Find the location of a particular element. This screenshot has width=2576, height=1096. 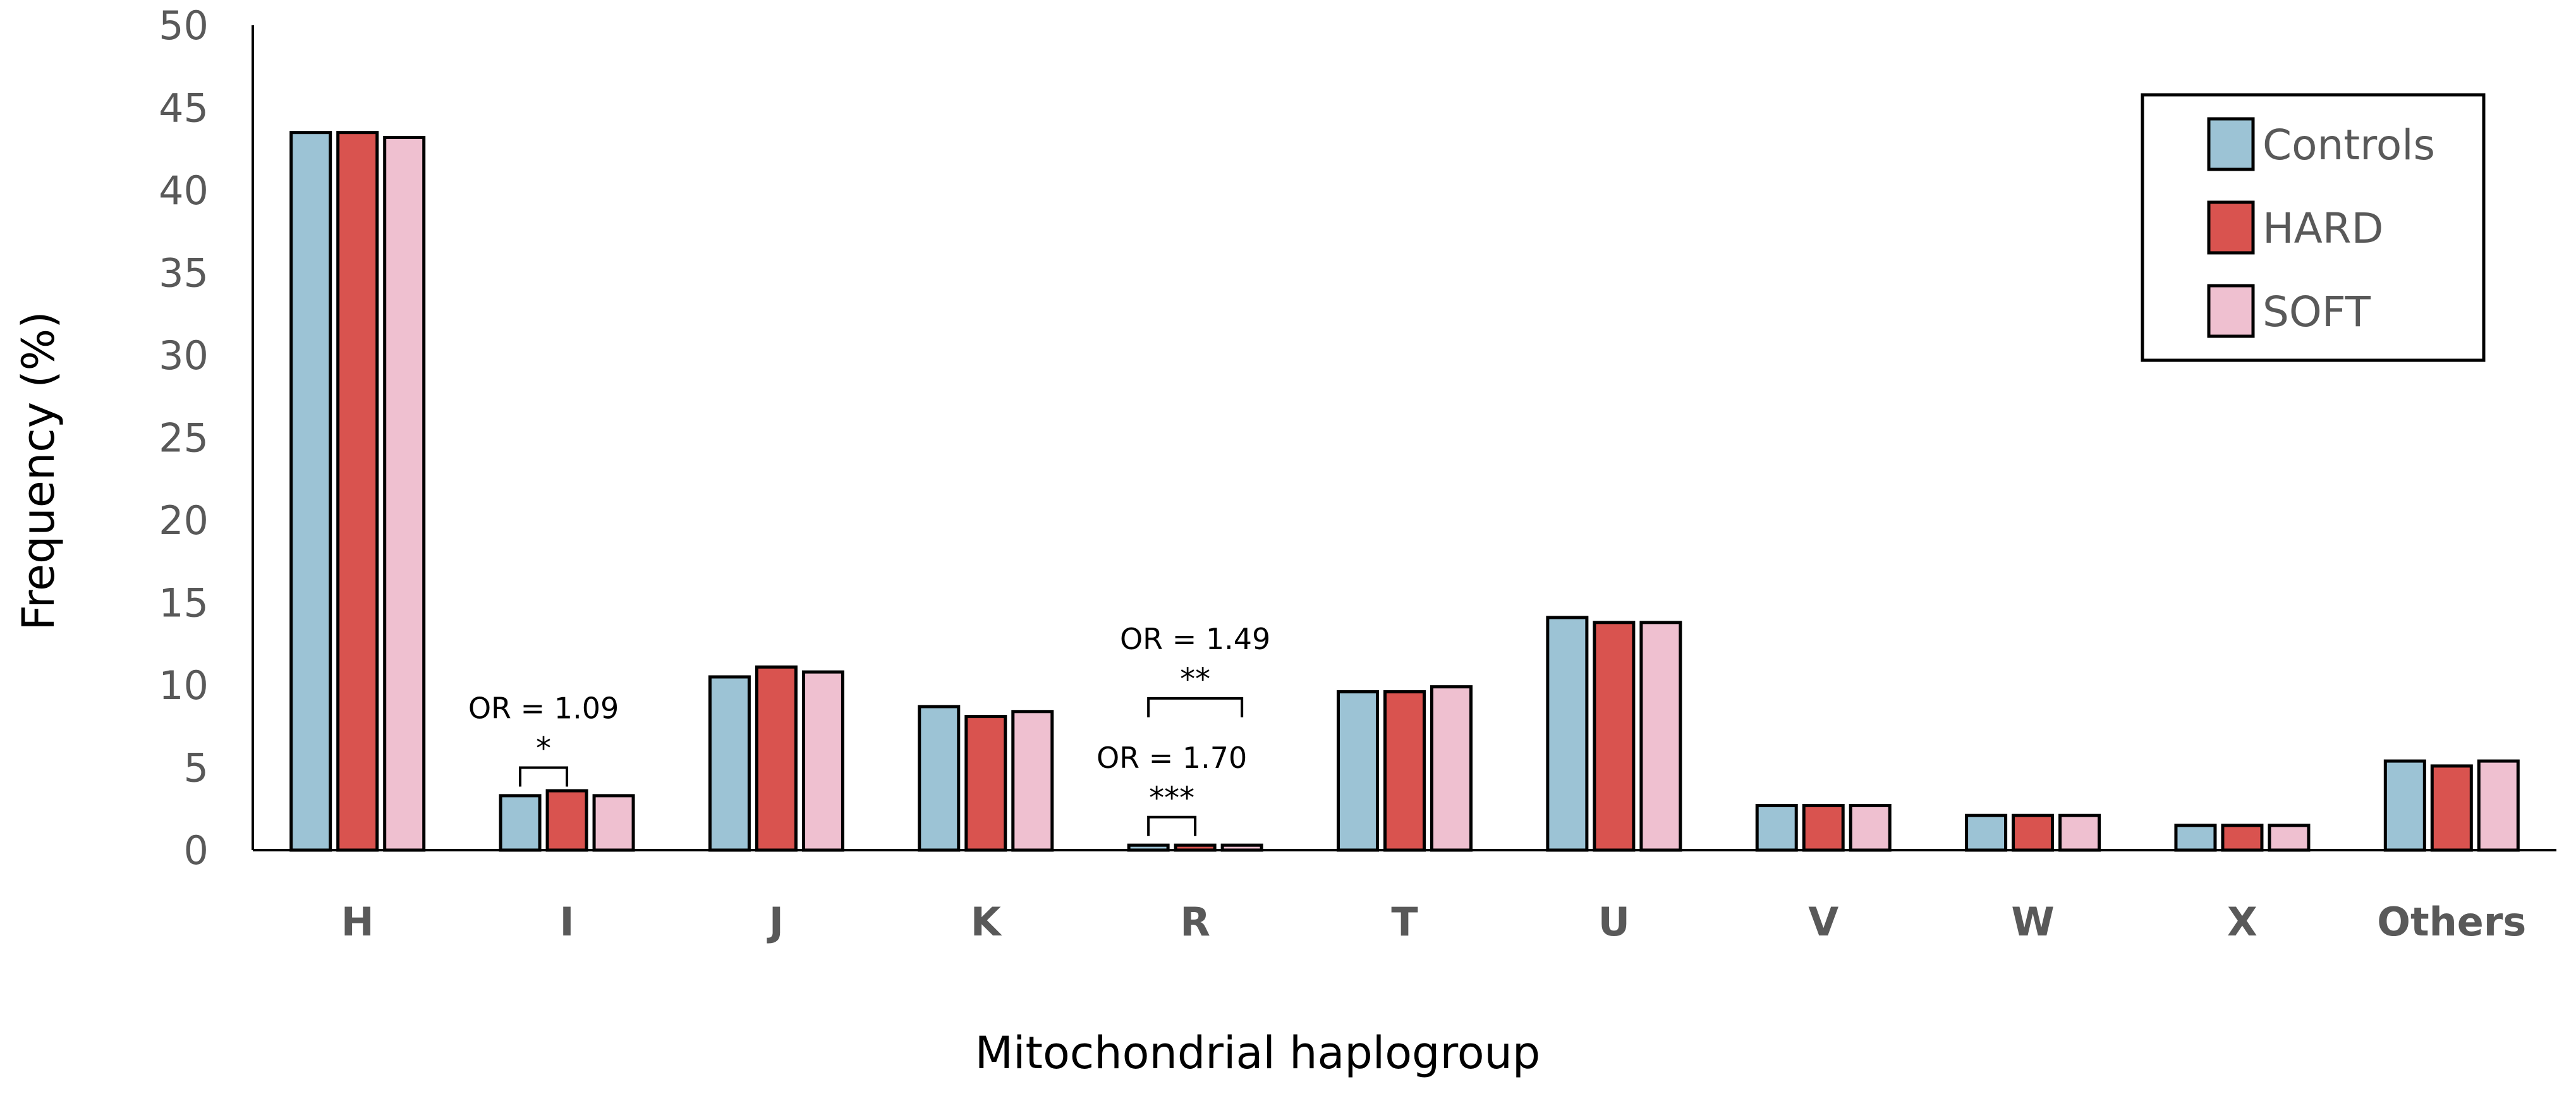

bar-soft-x is located at coordinates (2289, 838).